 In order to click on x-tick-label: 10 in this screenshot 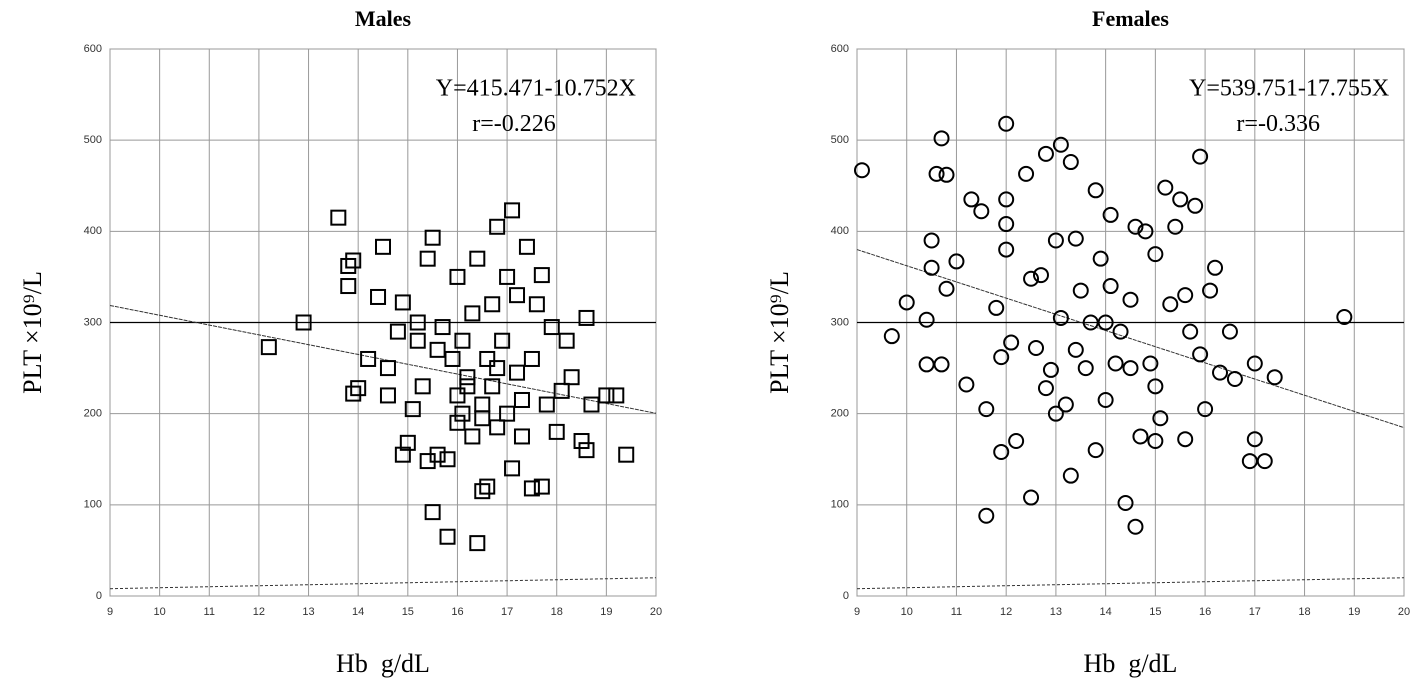, I will do `click(907, 612)`.